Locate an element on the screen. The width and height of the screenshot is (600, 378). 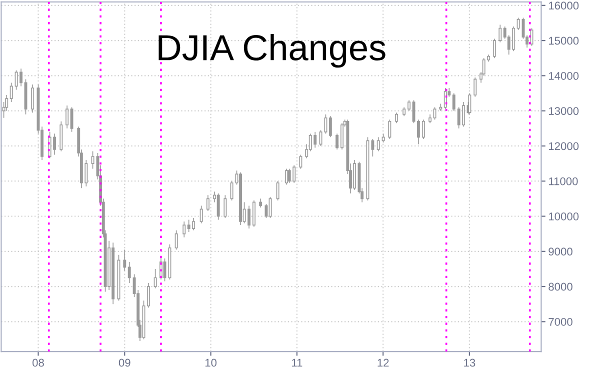
y-tick-label: 11000 is located at coordinates (563, 181).